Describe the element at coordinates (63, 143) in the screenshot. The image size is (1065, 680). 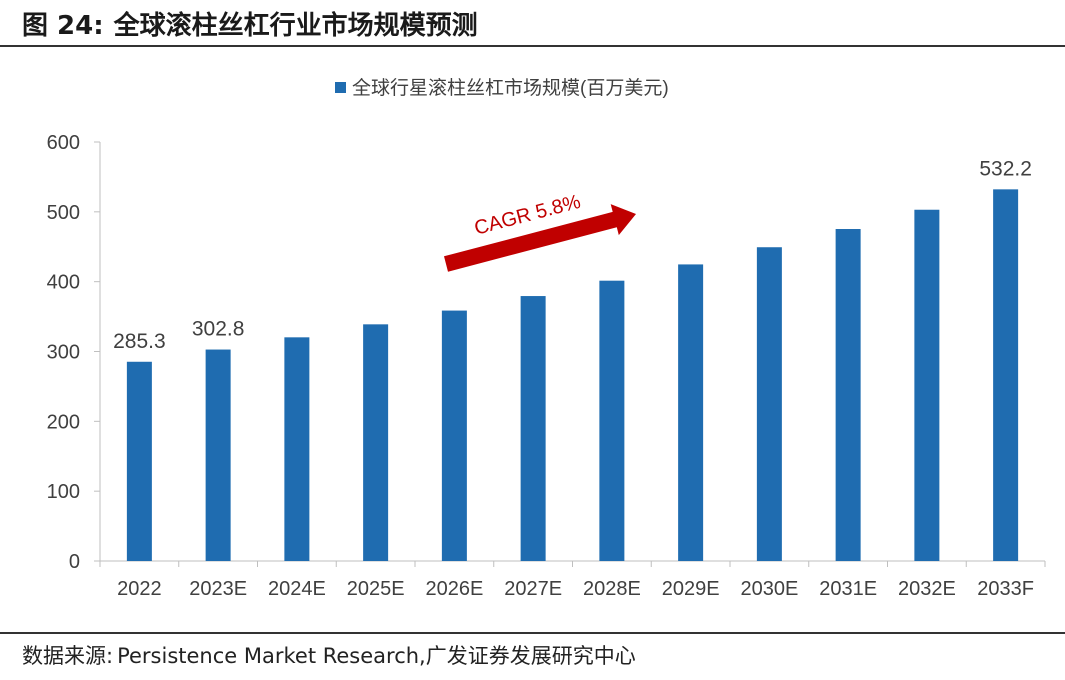
I see `y-tick-label: 600` at that location.